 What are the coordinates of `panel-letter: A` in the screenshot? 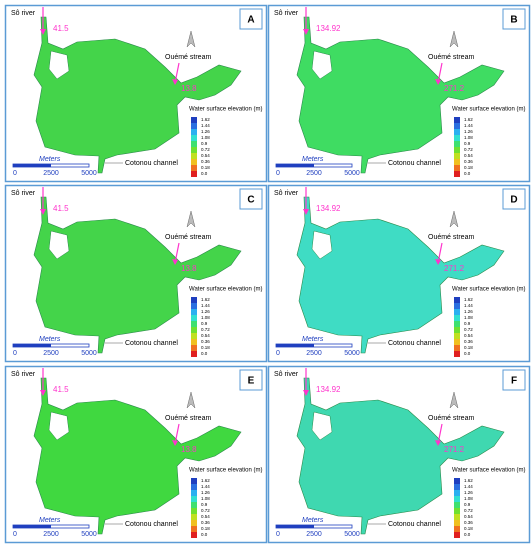 It's located at (250, 20).